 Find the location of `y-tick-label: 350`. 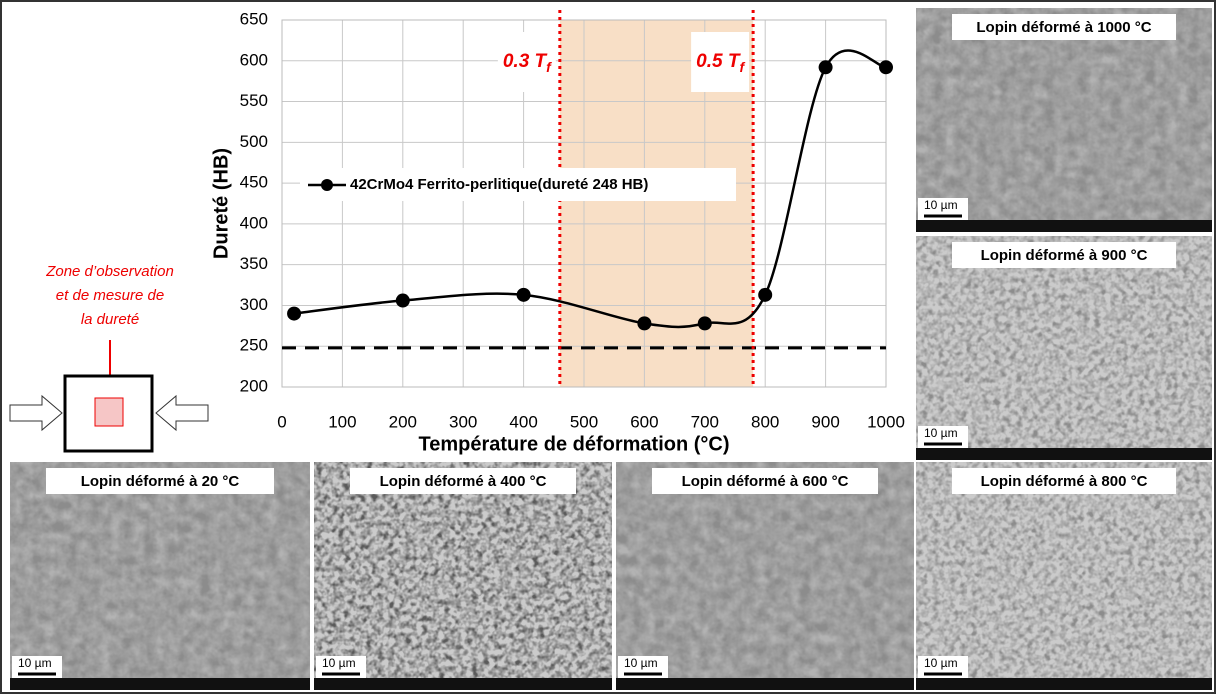

y-tick-label: 350 is located at coordinates (254, 263).